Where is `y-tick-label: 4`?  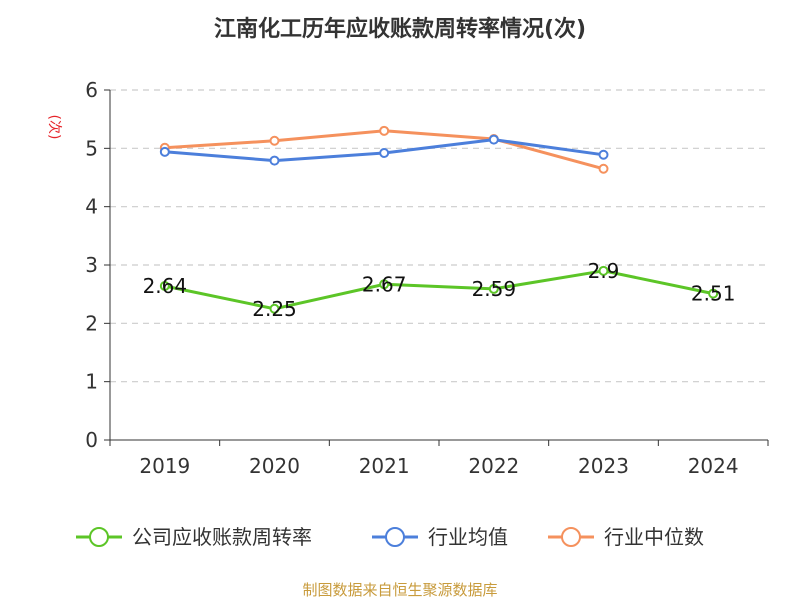 y-tick-label: 4 is located at coordinates (91, 207).